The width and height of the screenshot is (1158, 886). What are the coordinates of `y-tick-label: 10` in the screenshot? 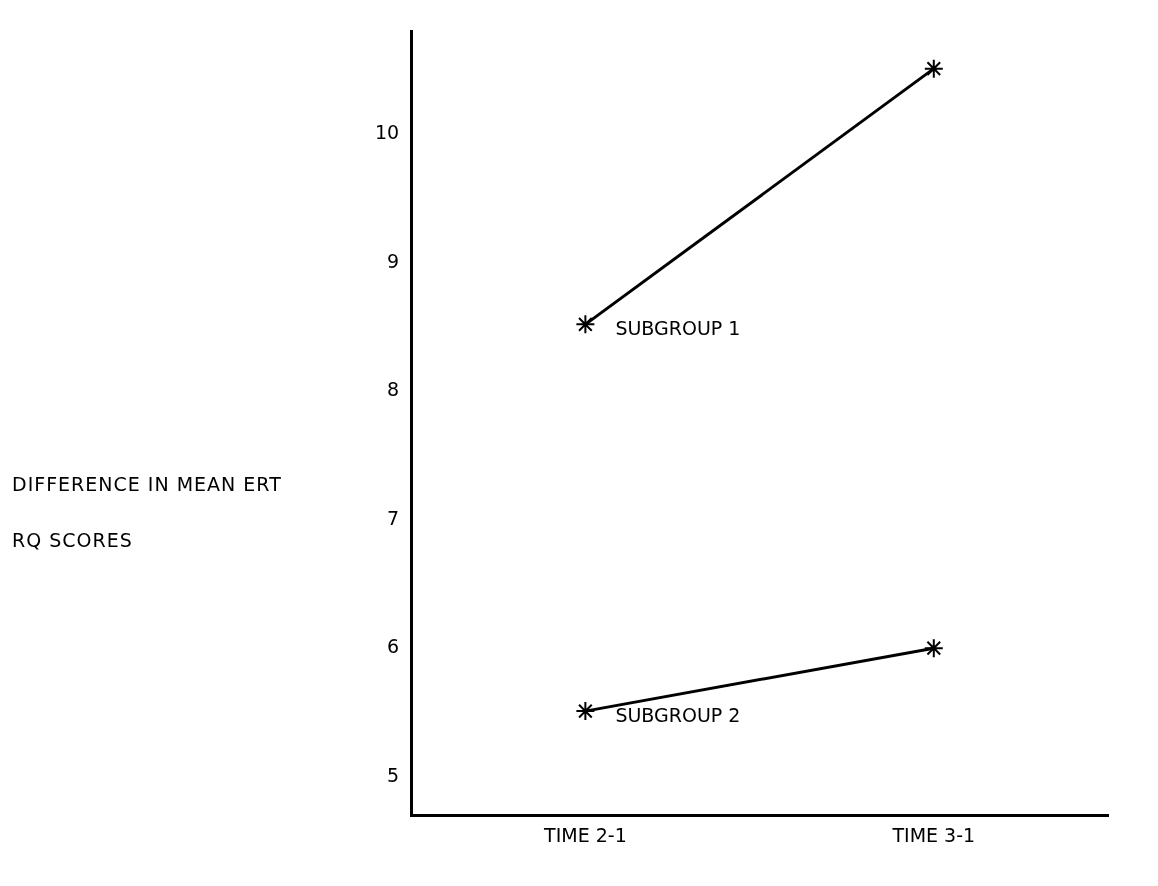 It's located at (387, 132).